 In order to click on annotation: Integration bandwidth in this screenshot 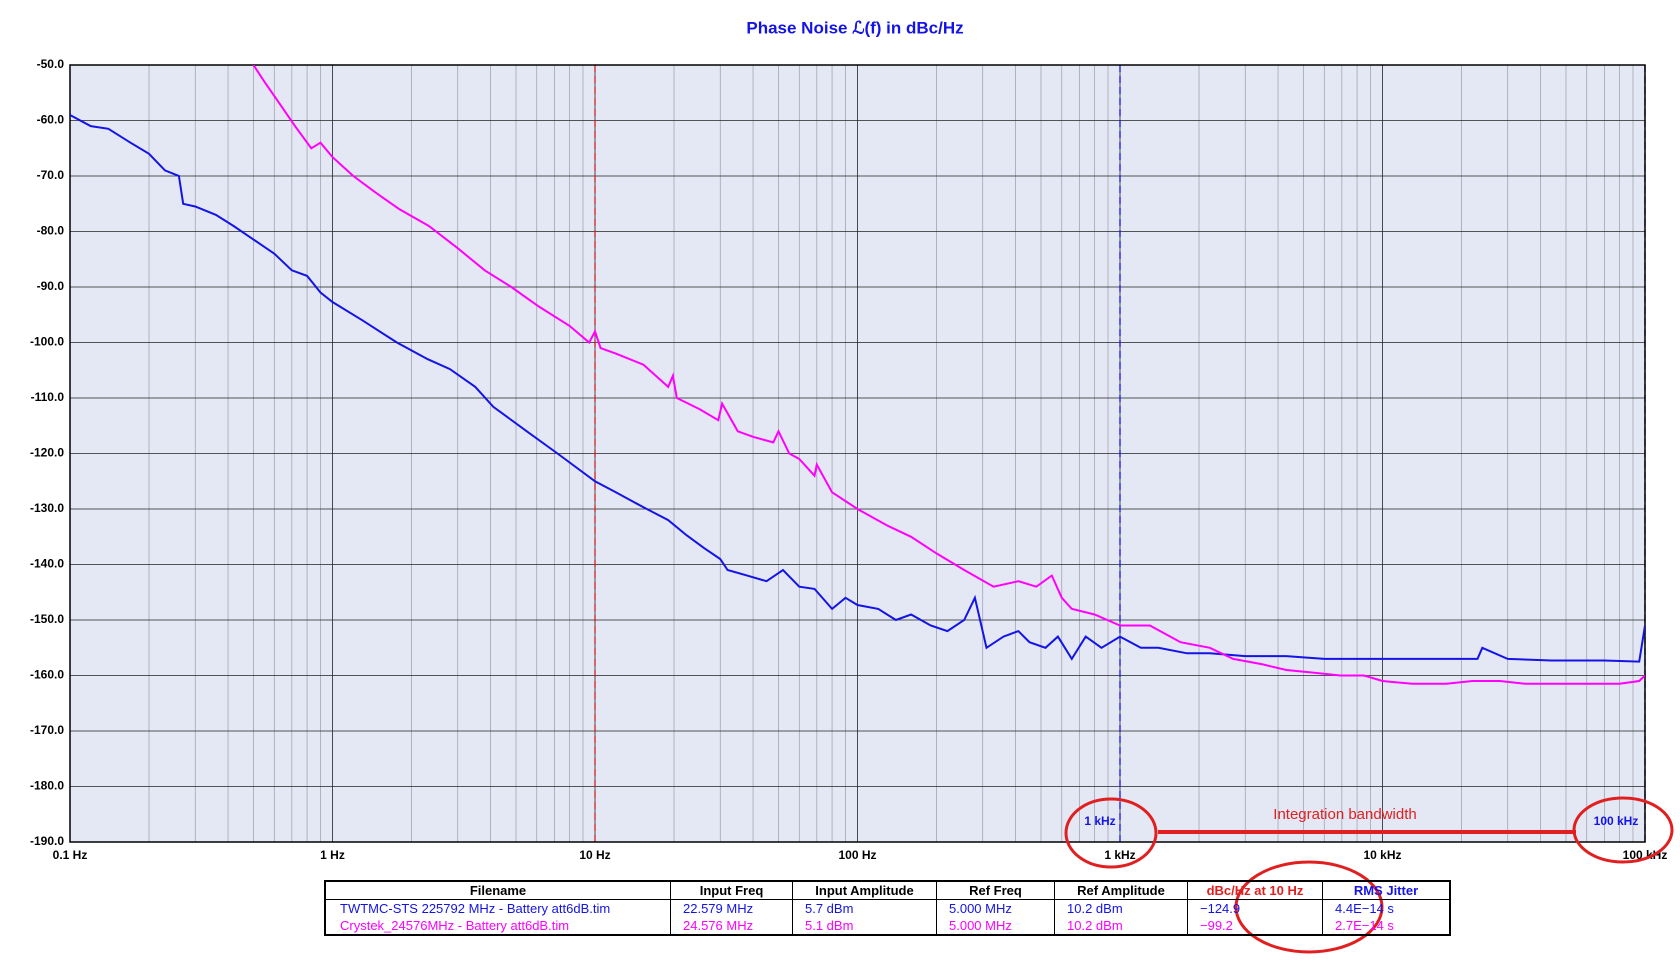, I will do `click(1344, 814)`.